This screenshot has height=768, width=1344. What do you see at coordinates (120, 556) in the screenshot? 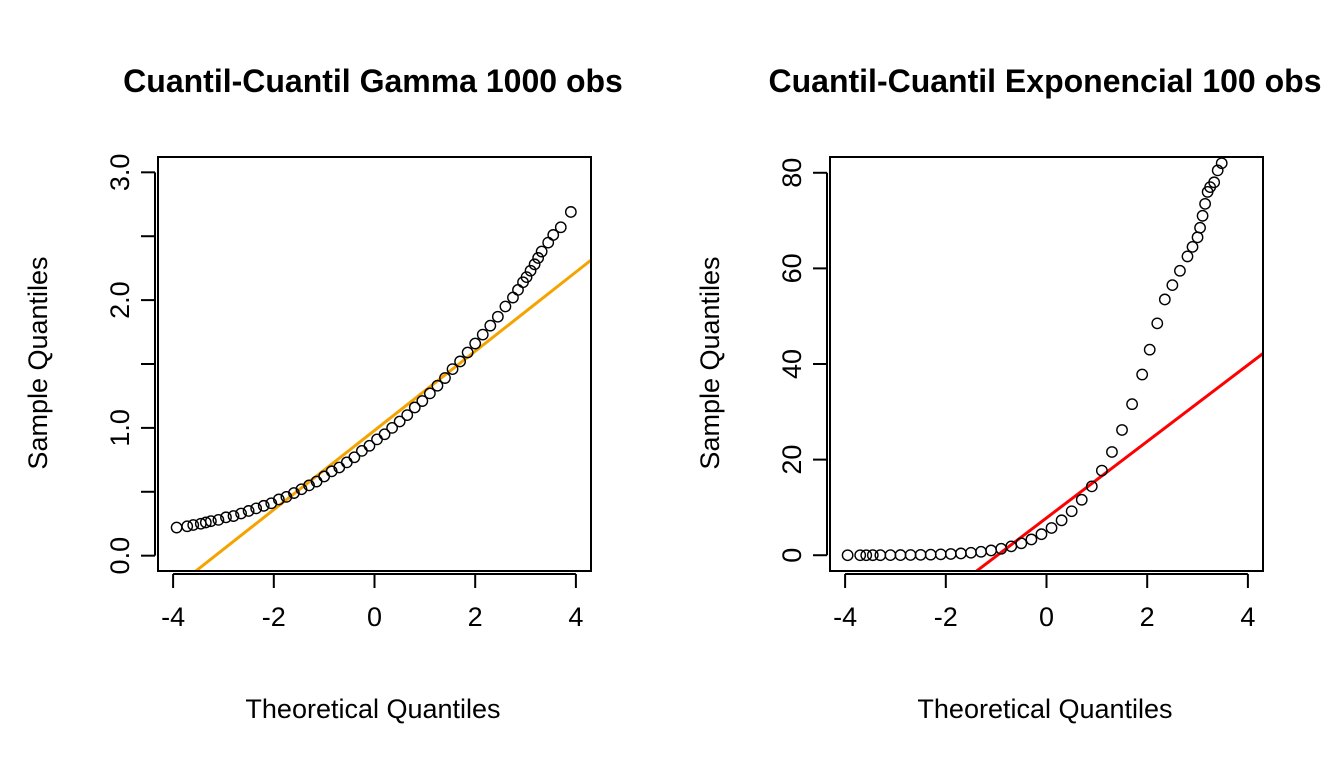
I see `y-tick-label: 0.0` at bounding box center [120, 556].